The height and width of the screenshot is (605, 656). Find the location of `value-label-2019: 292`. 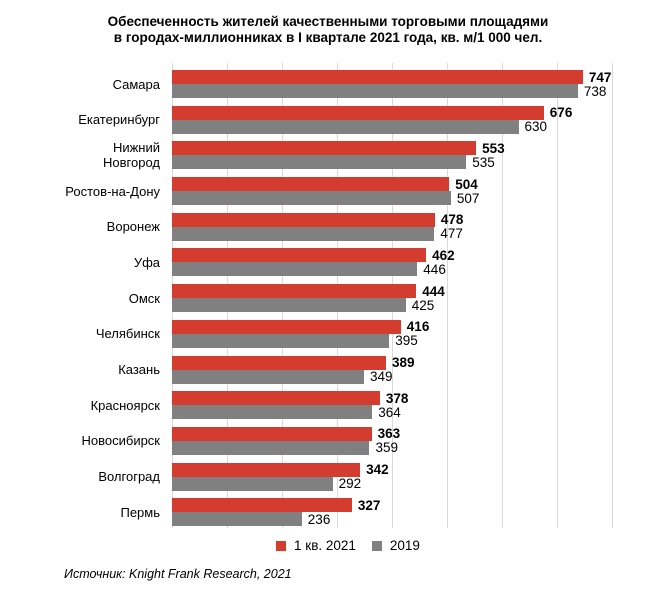

value-label-2019: 292 is located at coordinates (350, 484).